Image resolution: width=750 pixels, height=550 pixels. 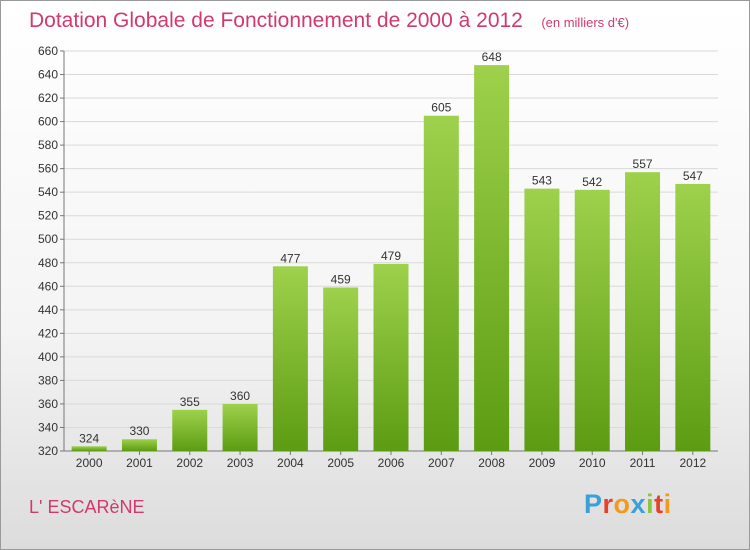 What do you see at coordinates (139, 445) in the screenshot?
I see `bar-2001` at bounding box center [139, 445].